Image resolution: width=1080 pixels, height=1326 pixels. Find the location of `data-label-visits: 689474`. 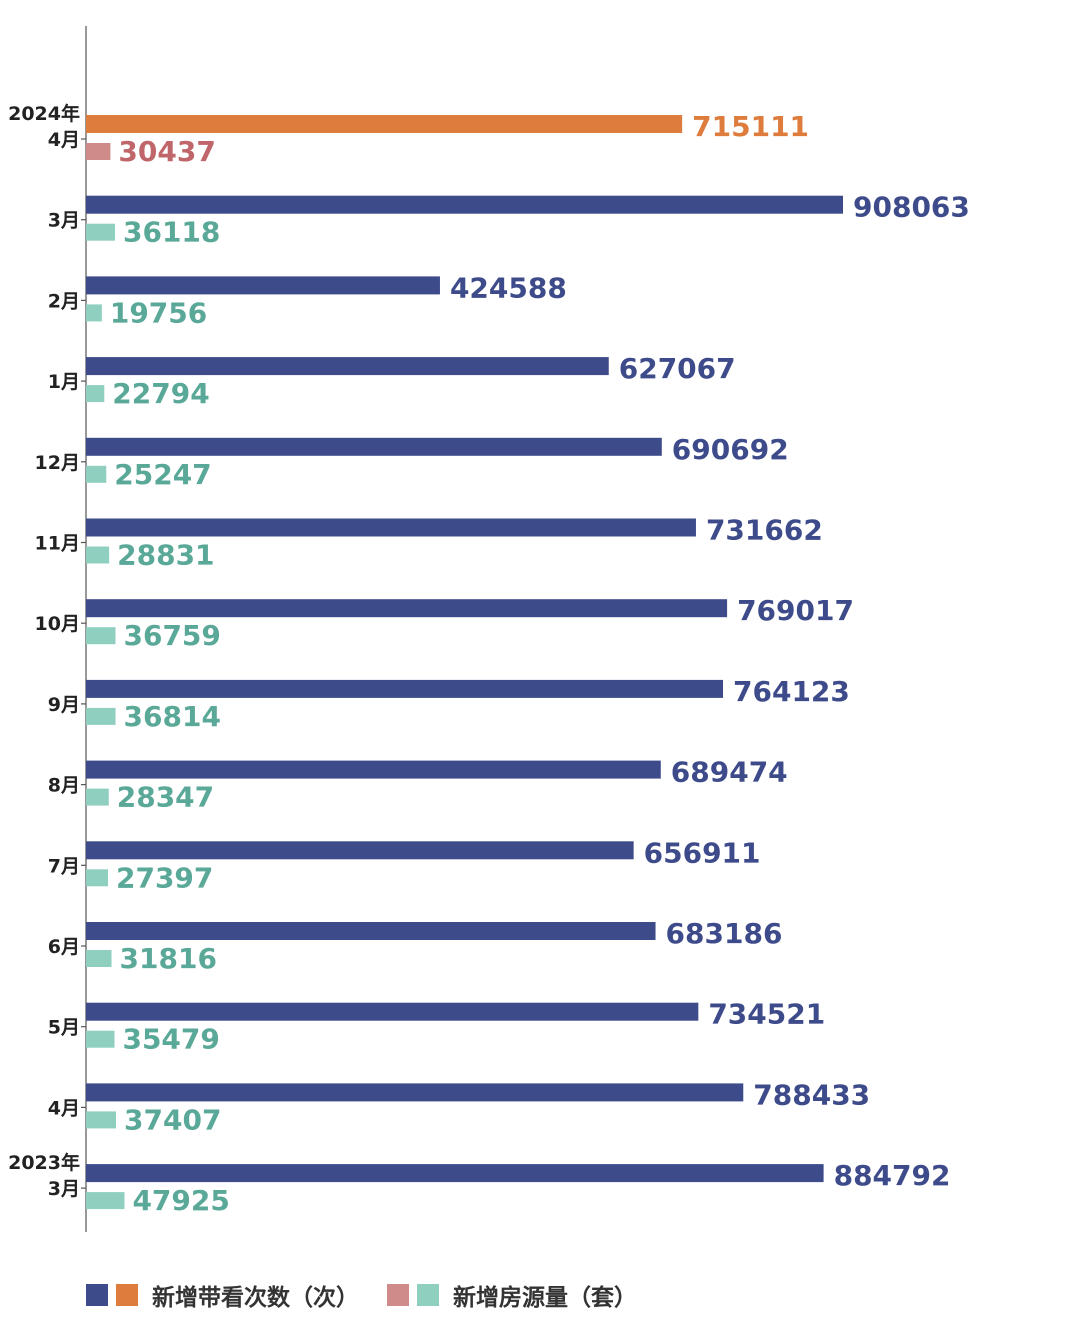

data-label-visits: 689474 is located at coordinates (729, 772).